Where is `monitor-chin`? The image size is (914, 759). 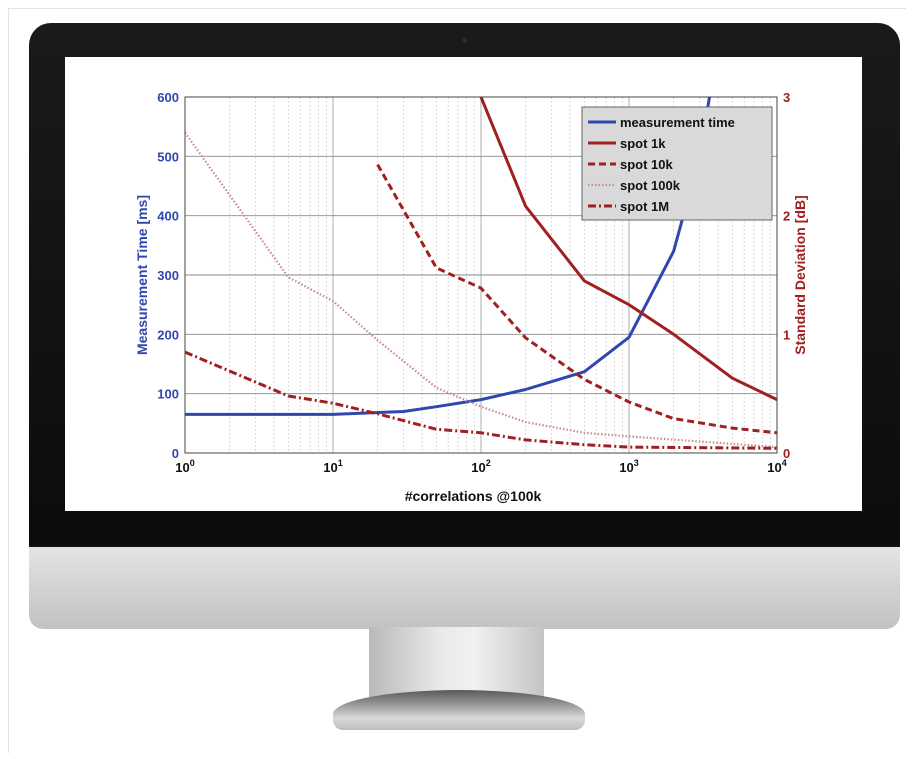 monitor-chin is located at coordinates (464, 587).